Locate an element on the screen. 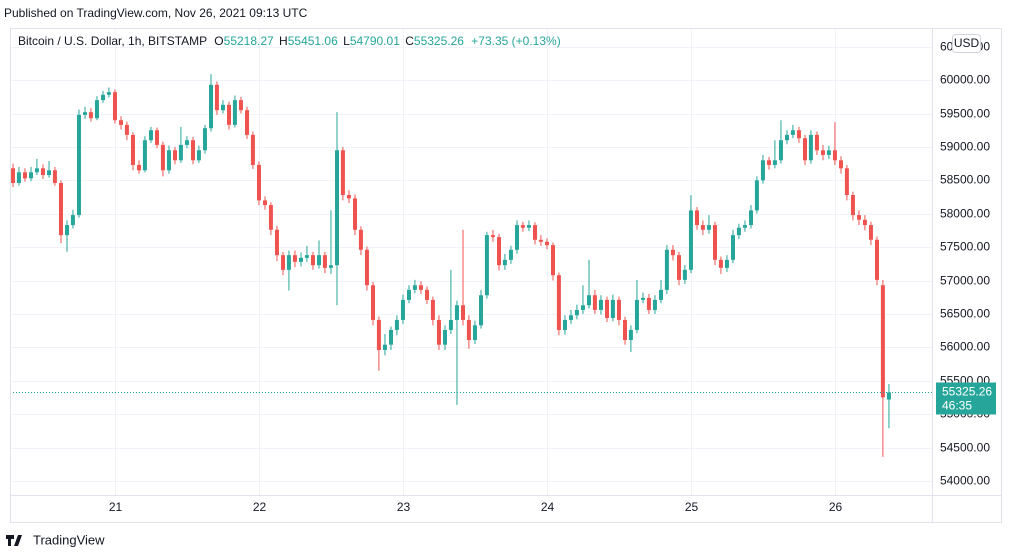  y-tick-label: 57500.00 is located at coordinates (965, 247).